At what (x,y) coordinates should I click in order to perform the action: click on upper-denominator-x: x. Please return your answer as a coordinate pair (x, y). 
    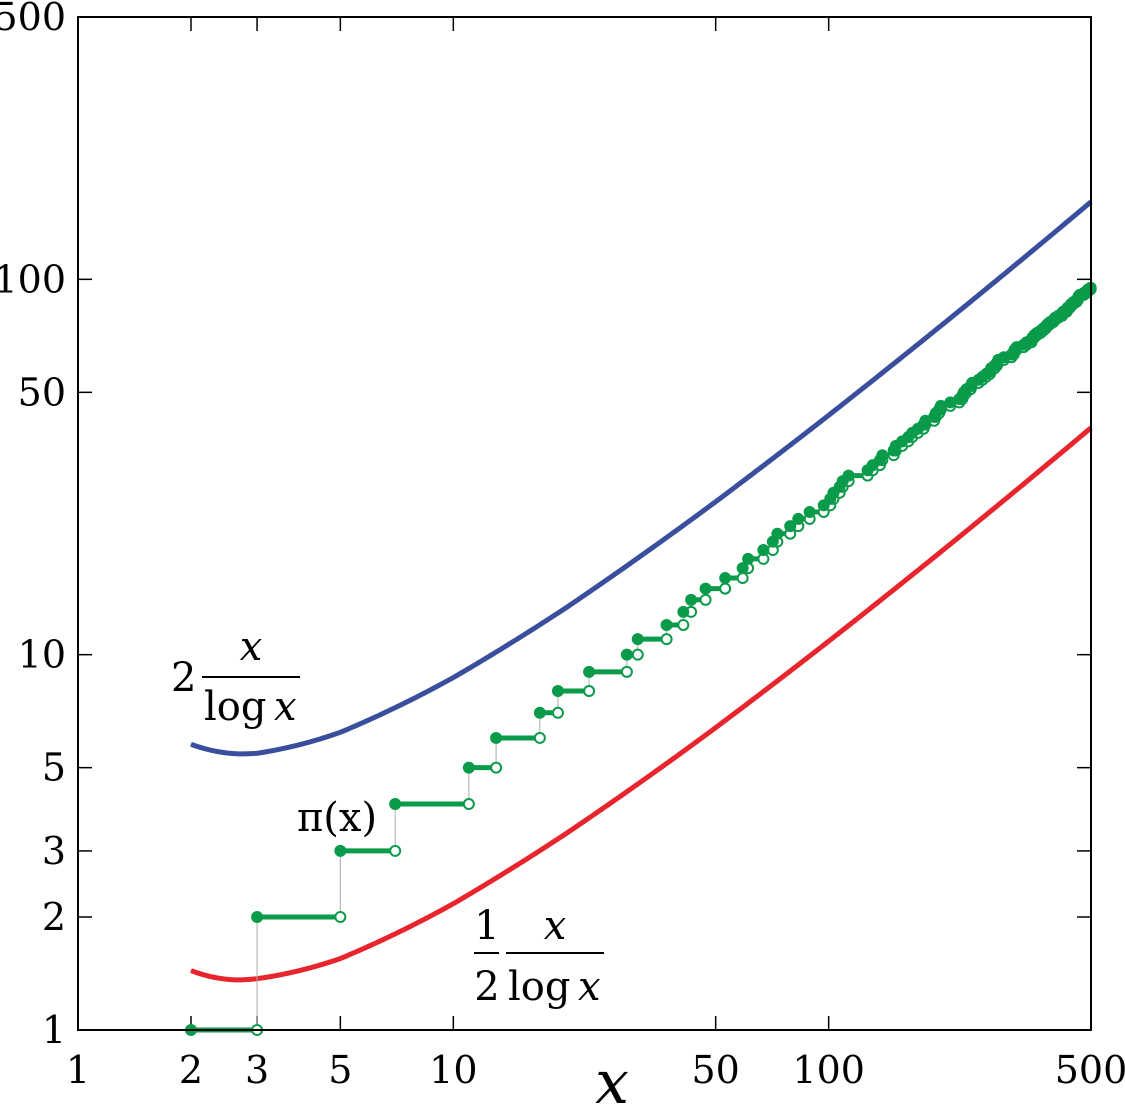
    Looking at the image, I should click on (285, 707).